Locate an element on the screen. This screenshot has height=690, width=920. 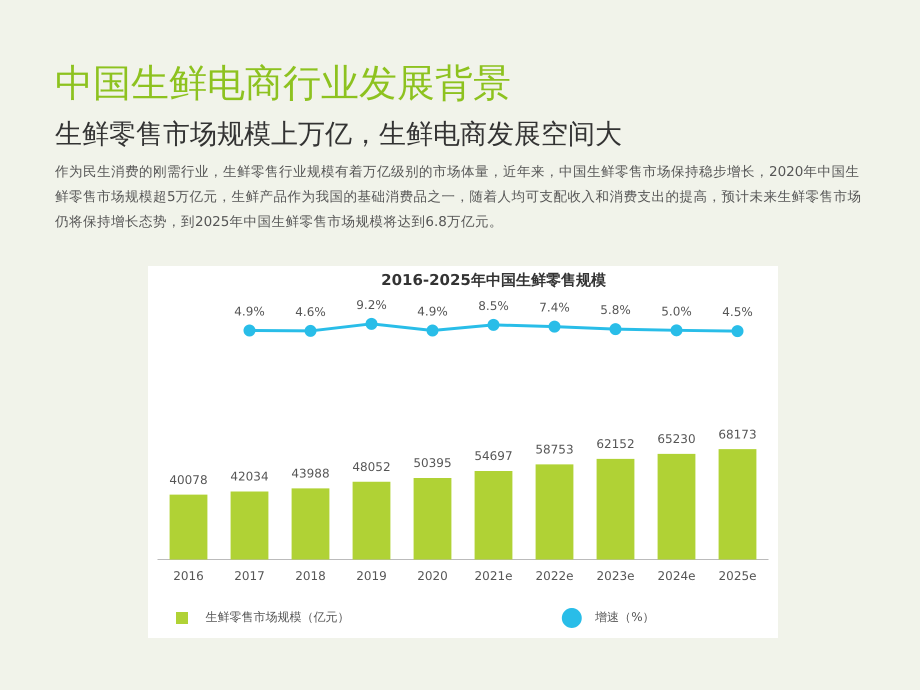
data-label: 9.2% is located at coordinates (371, 305).